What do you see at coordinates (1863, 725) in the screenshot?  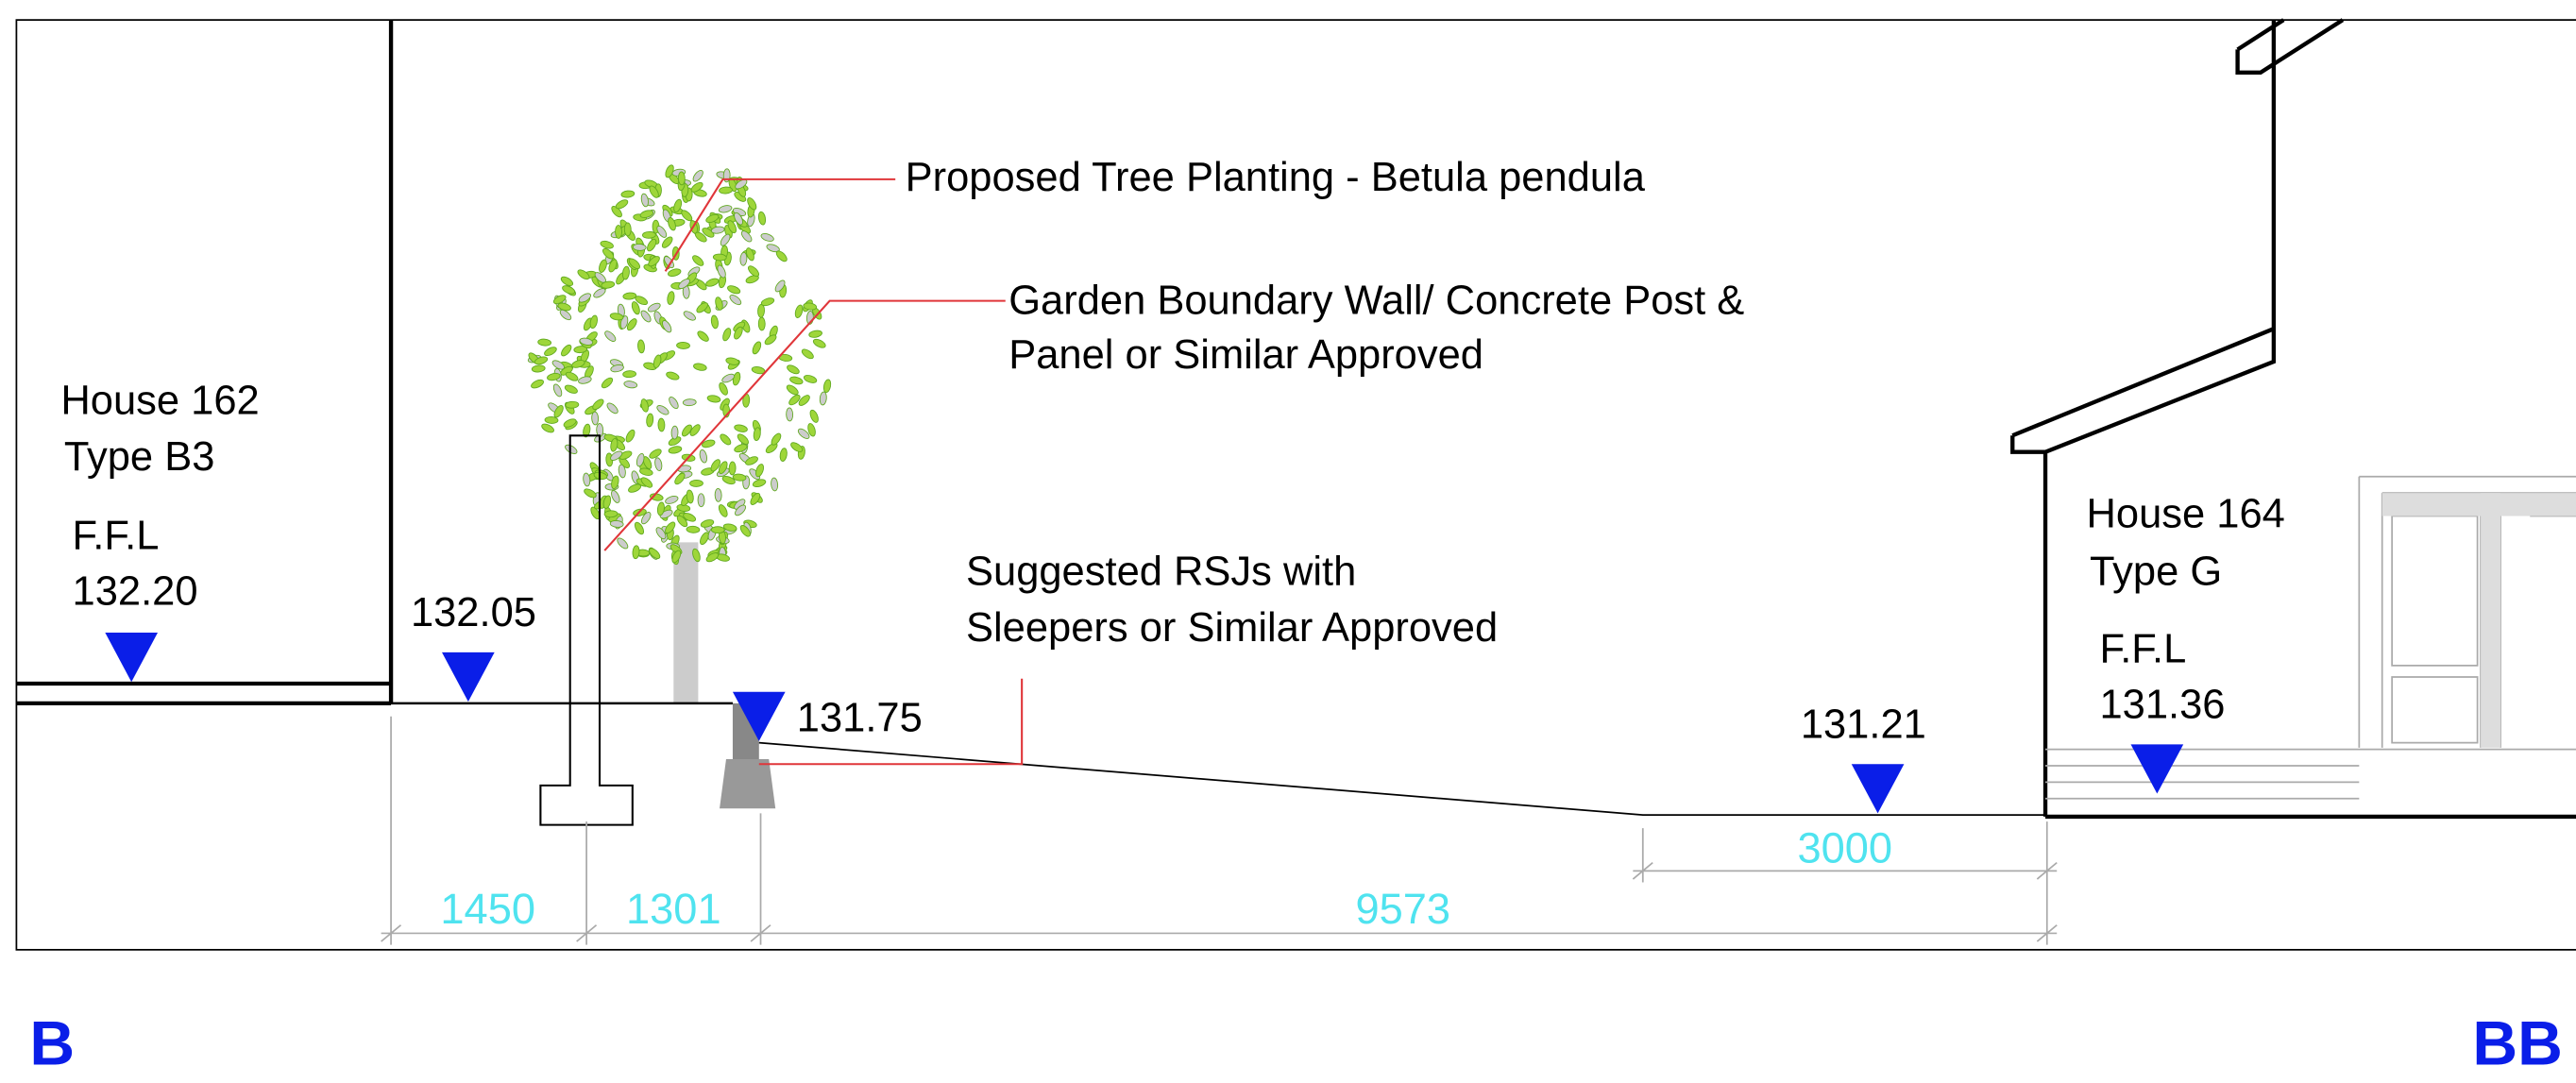 I see `level: 131.21` at bounding box center [1863, 725].